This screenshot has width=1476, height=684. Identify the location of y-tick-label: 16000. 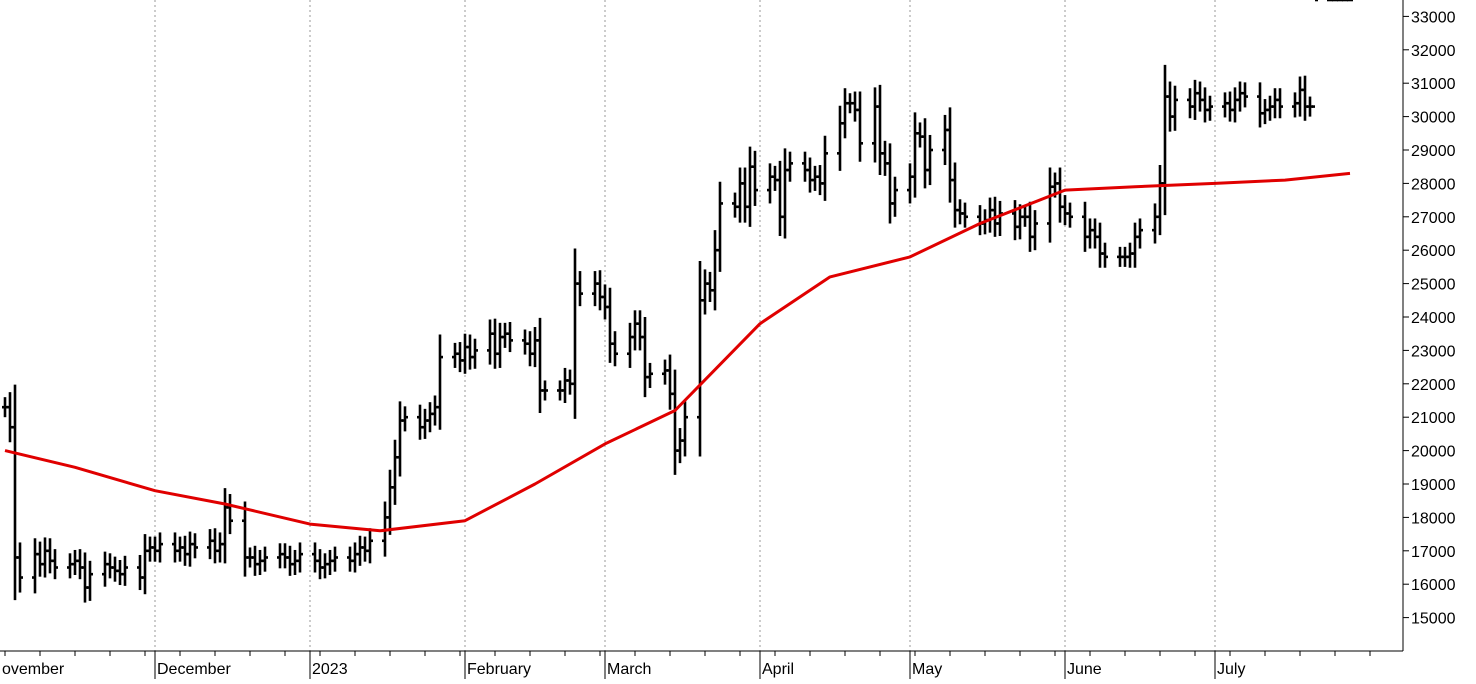
(1433, 585).